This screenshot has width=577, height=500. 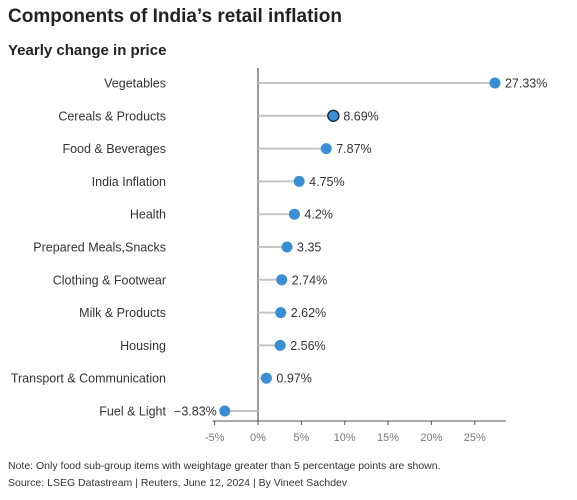 What do you see at coordinates (122, 313) in the screenshot?
I see `category-label: Milk & Products` at bounding box center [122, 313].